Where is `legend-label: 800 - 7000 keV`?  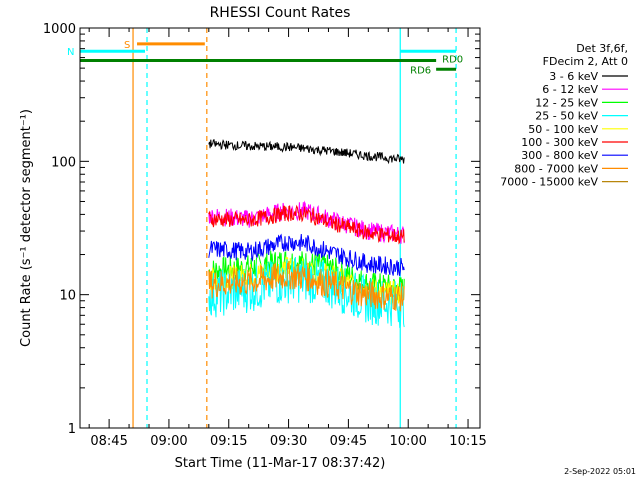 legend-label: 800 - 7000 keV is located at coordinates (556, 168).